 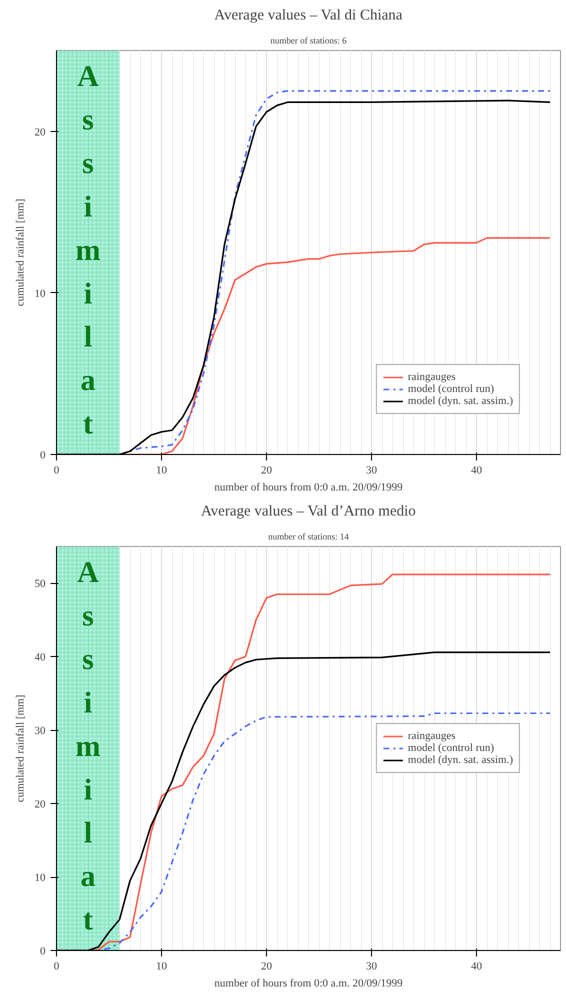 I want to click on chart-title: Average values – Val di Chiana, so click(x=308, y=16).